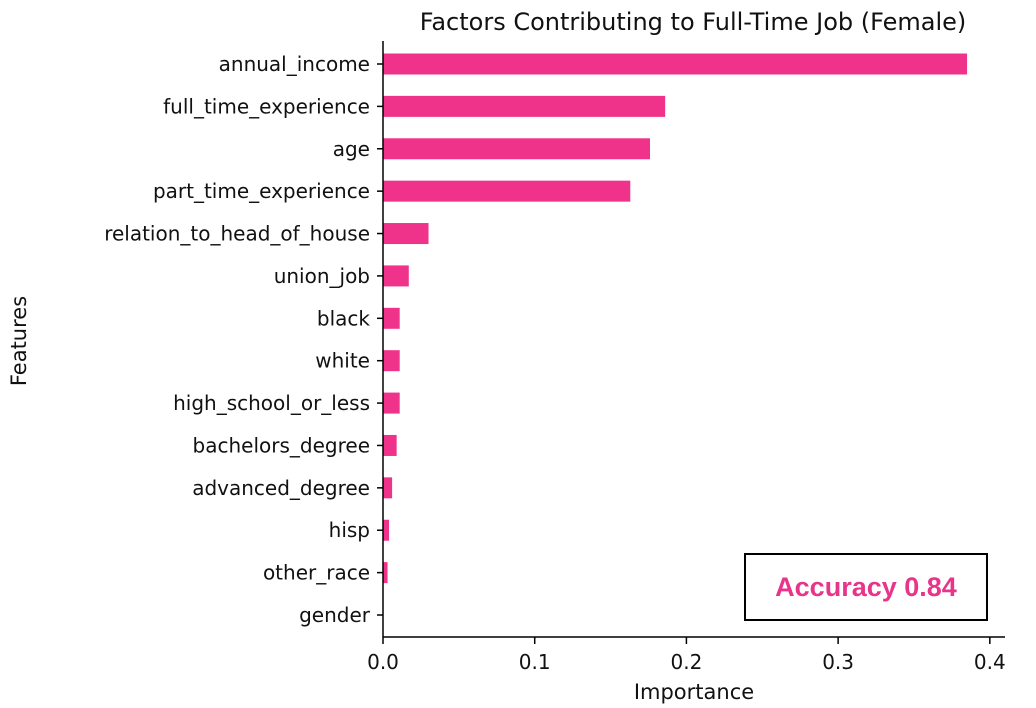  I want to click on x-tick-label: 0.4, so click(990, 662).